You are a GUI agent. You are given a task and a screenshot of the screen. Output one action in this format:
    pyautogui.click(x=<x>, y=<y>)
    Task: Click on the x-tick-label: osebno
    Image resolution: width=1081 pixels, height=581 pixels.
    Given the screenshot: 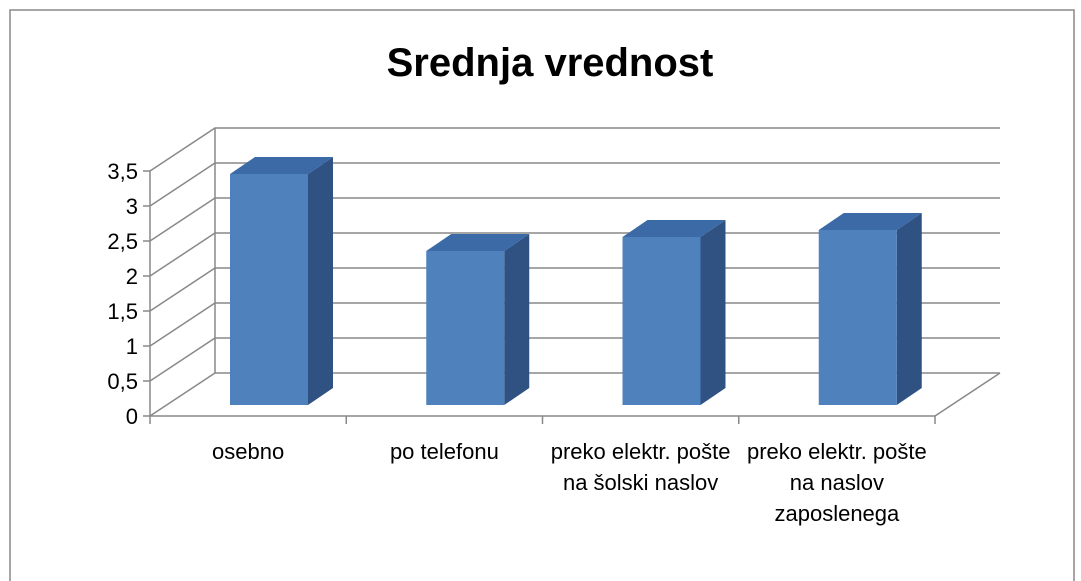 What is the action you would take?
    pyautogui.click(x=248, y=451)
    